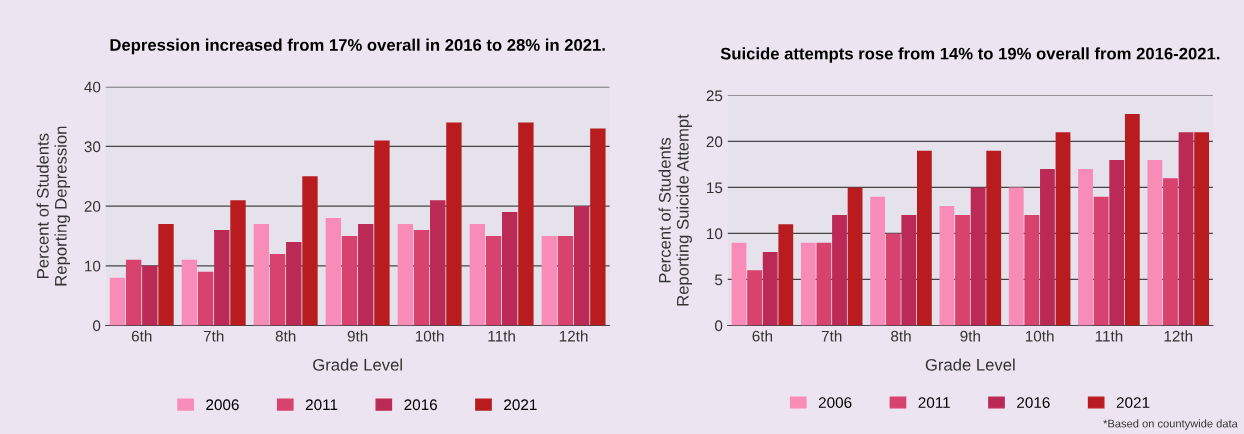 This screenshot has height=434, width=1244. What do you see at coordinates (357, 46) in the screenshot?
I see `chart-title: Depression increased from 17% overall in 2016 to 28% in 2021.` at bounding box center [357, 46].